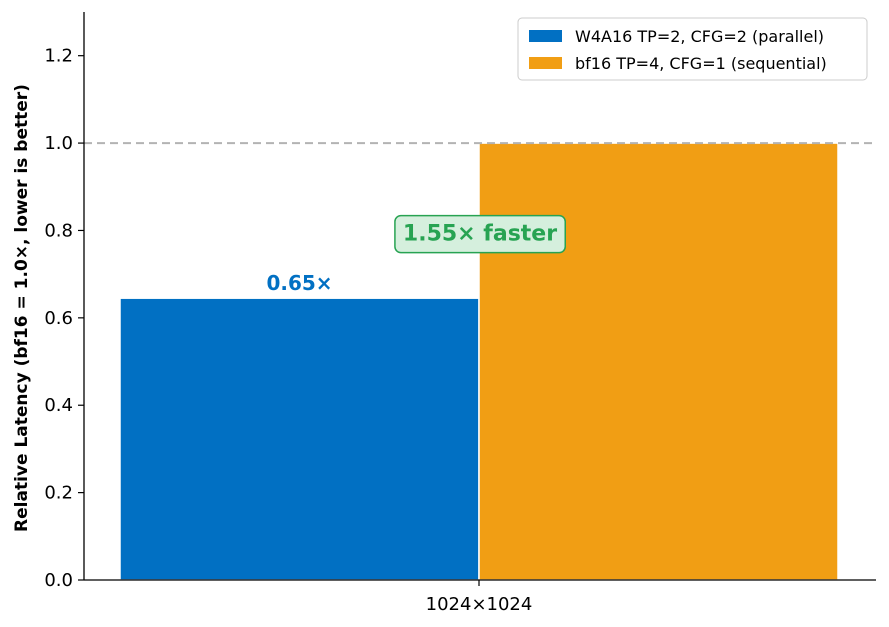 The image size is (889, 627). Describe the element at coordinates (699, 36) in the screenshot. I see `legend-label-1: W4A16 TP=2, CFG=2 (parallel)` at that location.